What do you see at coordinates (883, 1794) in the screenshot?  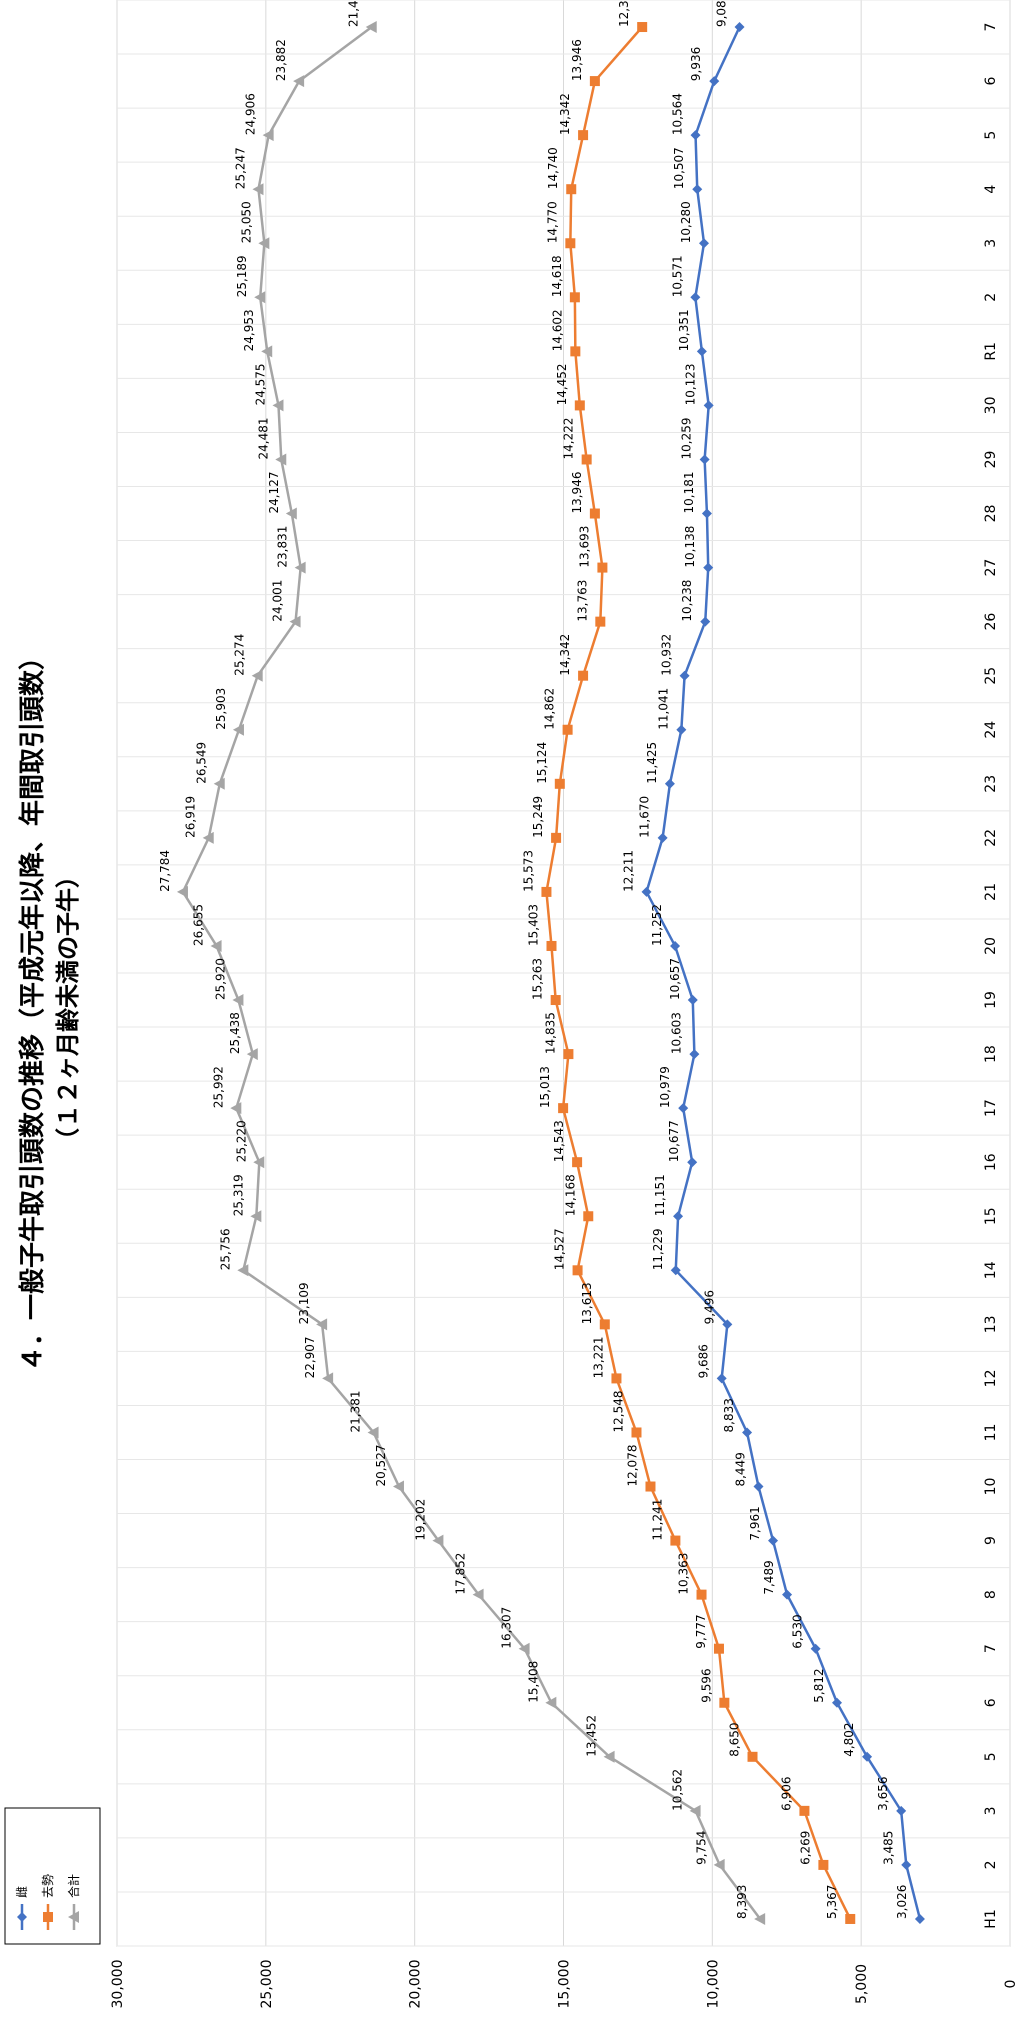 I see `data-label: 3,656` at bounding box center [883, 1794].